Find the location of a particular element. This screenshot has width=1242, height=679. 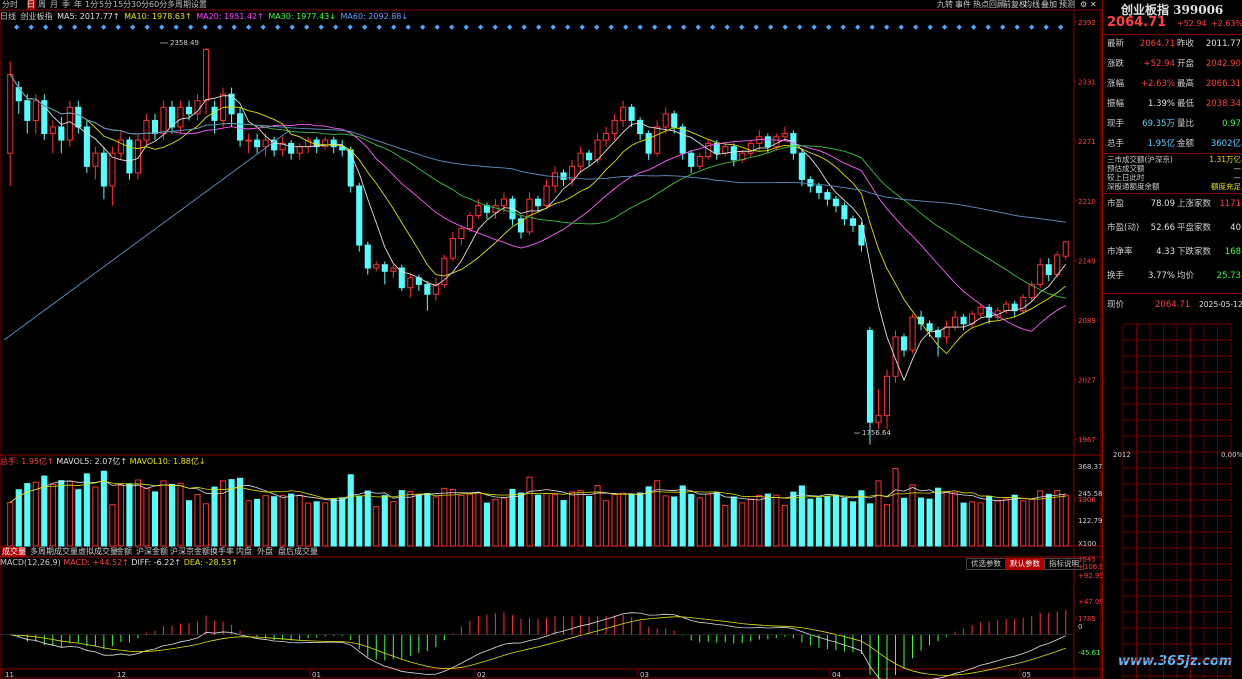

period-tab-6: 1分 is located at coordinates (92, 4).